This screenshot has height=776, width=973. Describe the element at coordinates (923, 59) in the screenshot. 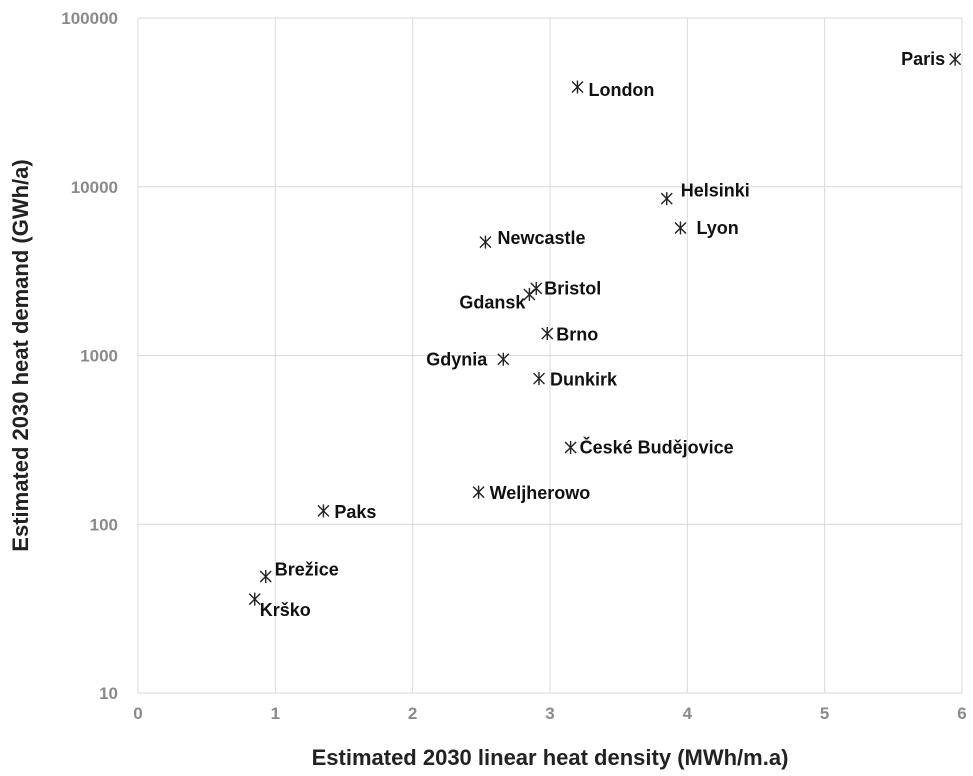

I see `data-point-label: Paris` at that location.